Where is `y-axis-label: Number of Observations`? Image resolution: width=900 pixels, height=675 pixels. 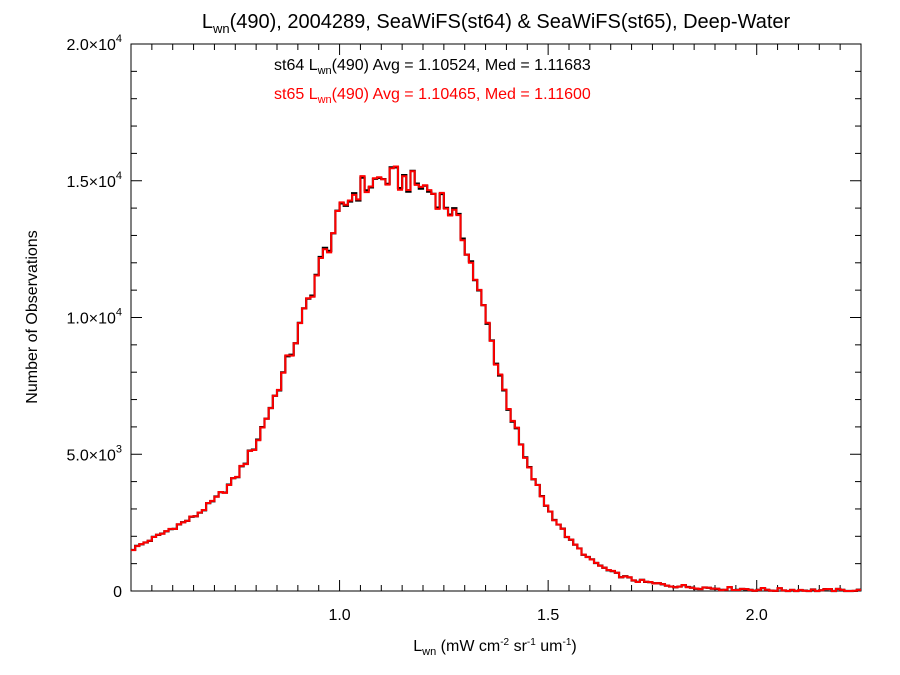
y-axis-label: Number of Observations is located at coordinates (32, 316).